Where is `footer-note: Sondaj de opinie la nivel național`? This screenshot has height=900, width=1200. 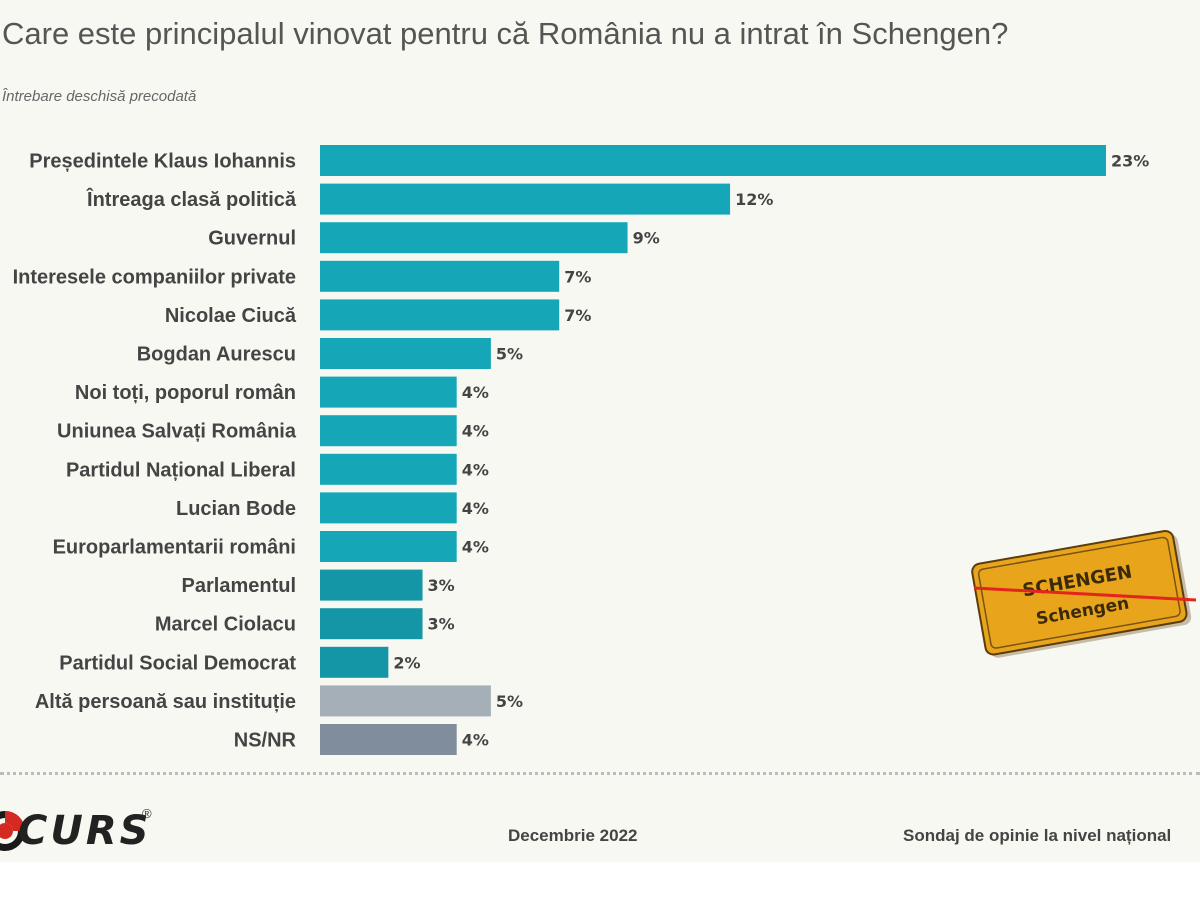
footer-note: Sondaj de opinie la nivel național is located at coordinates (1037, 835).